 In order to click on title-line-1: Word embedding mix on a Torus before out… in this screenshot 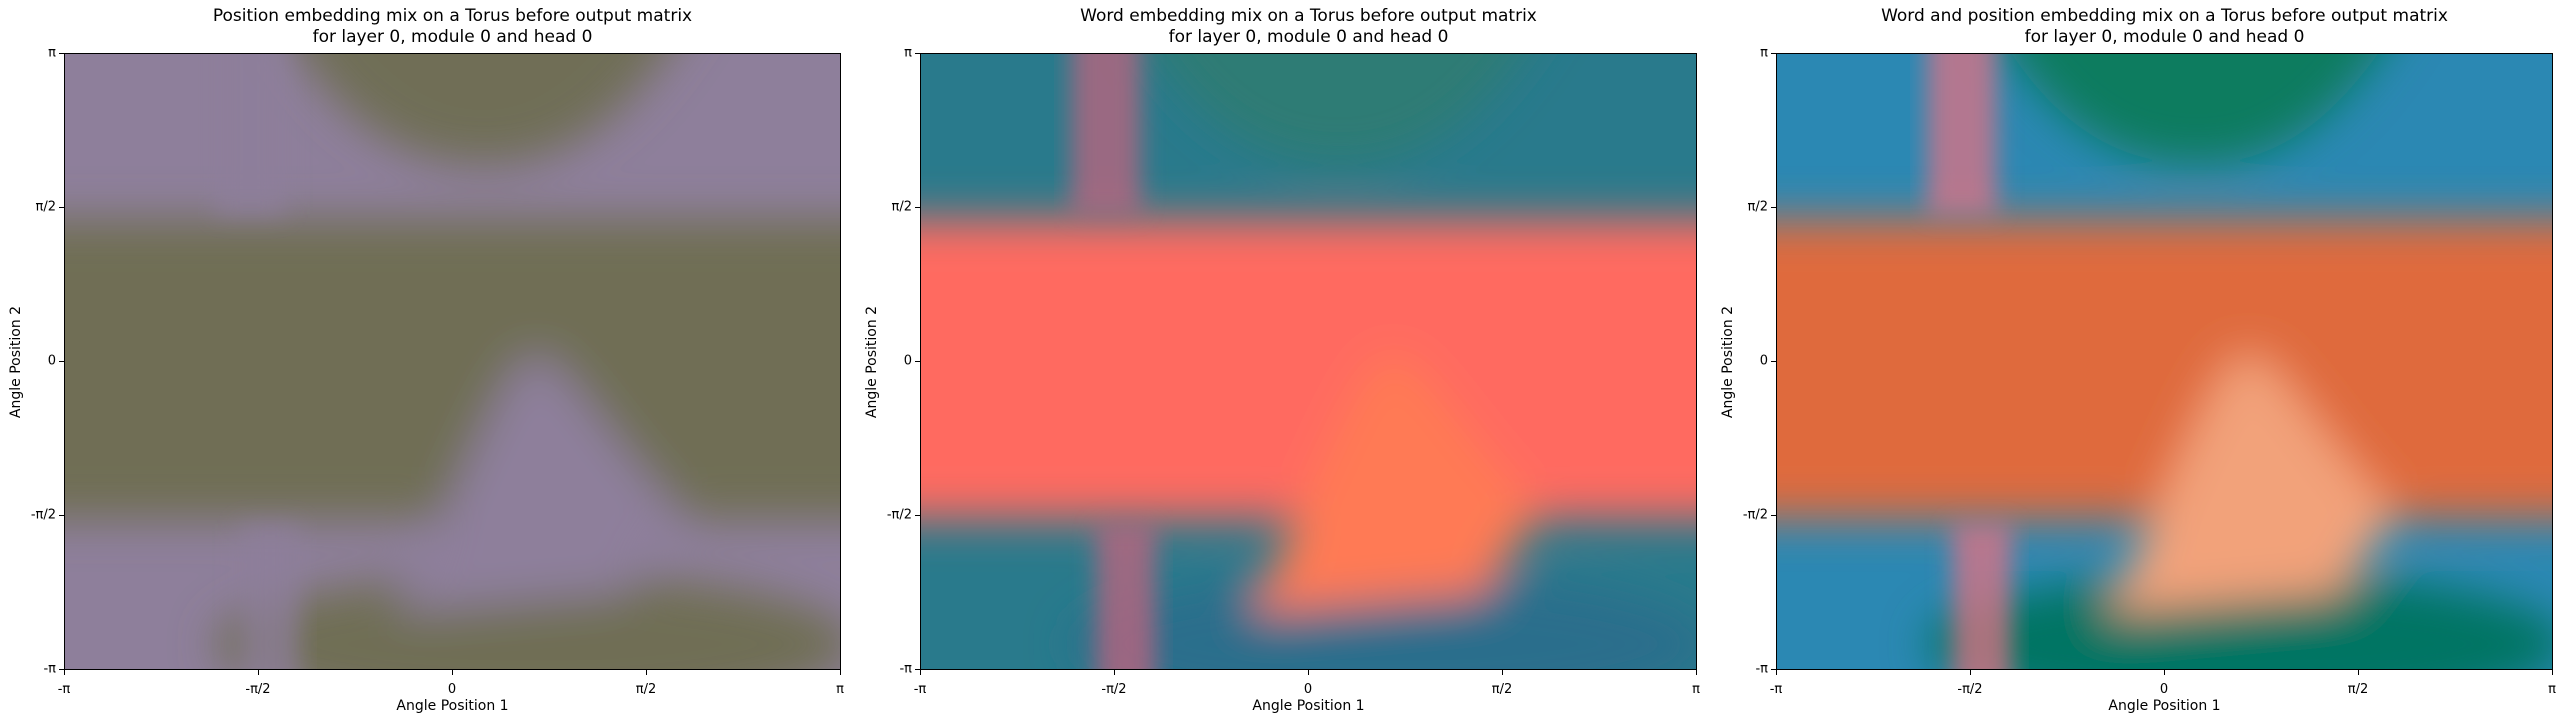, I will do `click(1308, 16)`.